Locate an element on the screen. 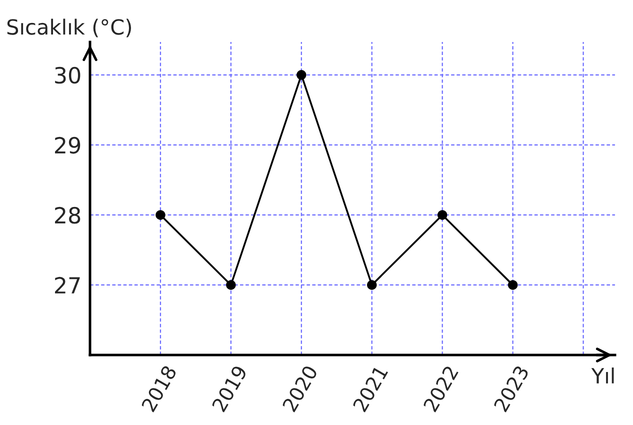 The image size is (633, 425). y-tick-label: 29 is located at coordinates (67, 145).